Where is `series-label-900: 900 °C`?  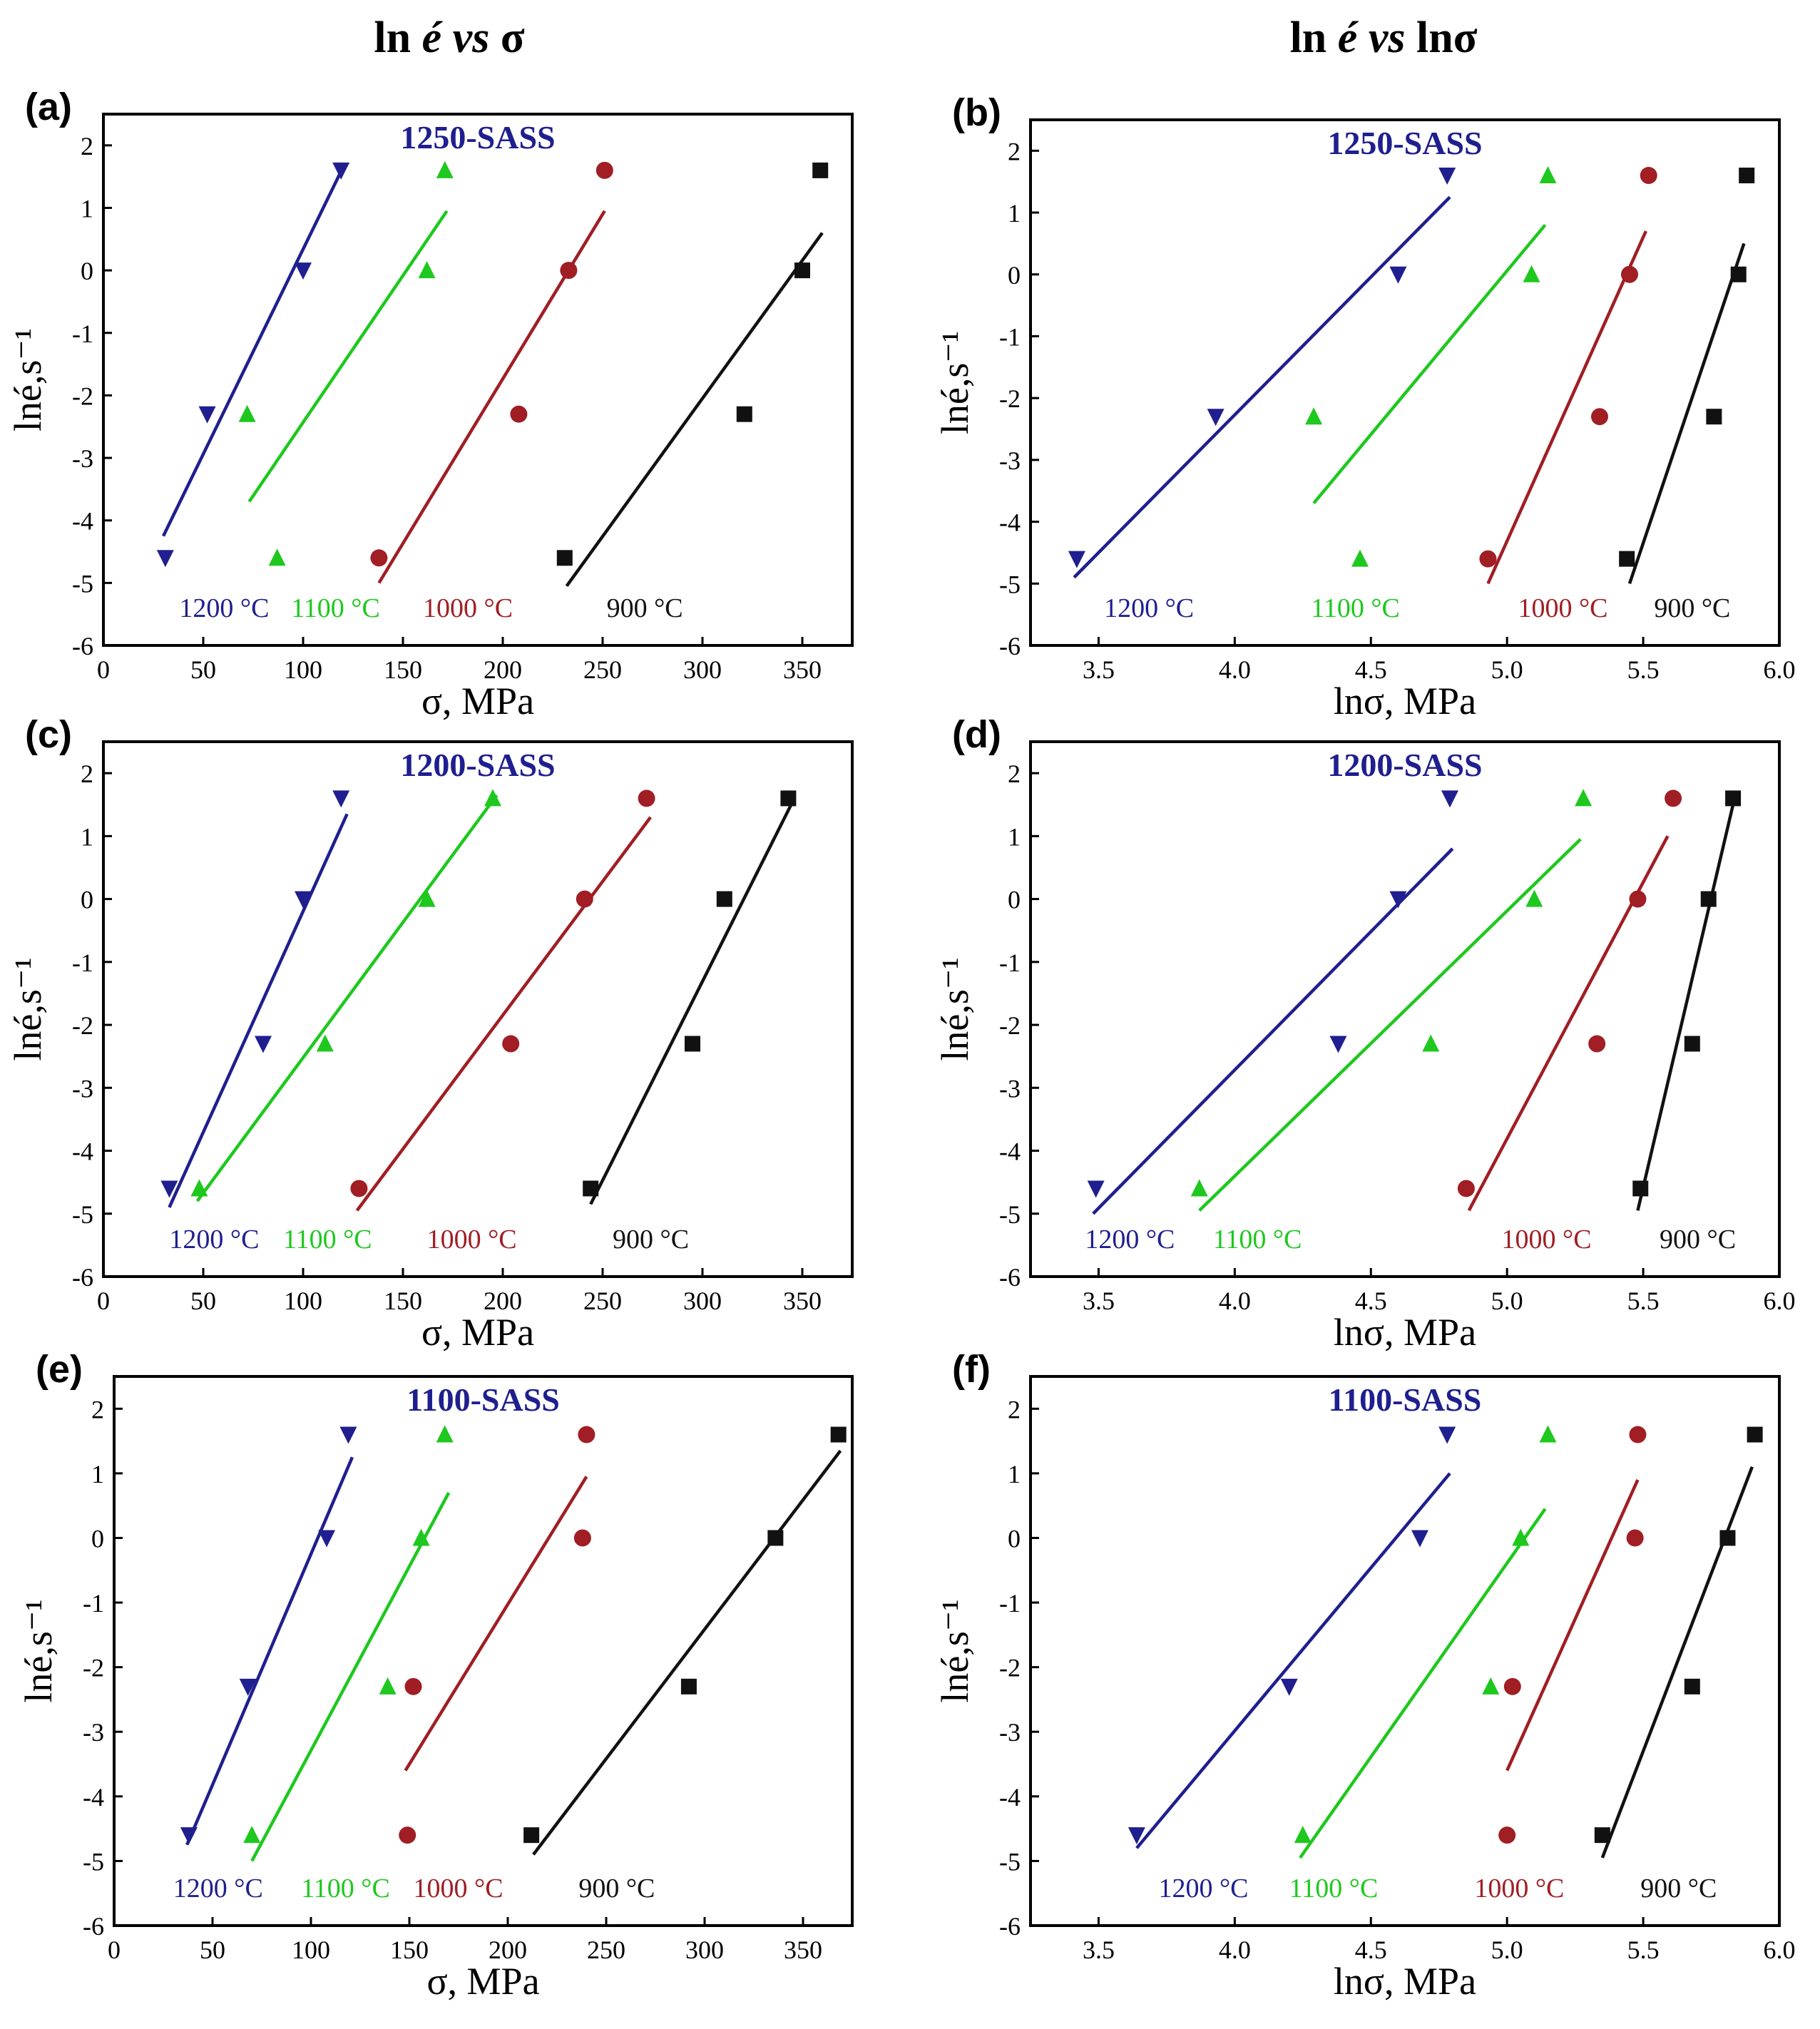 series-label-900: 900 °C is located at coordinates (651, 1239).